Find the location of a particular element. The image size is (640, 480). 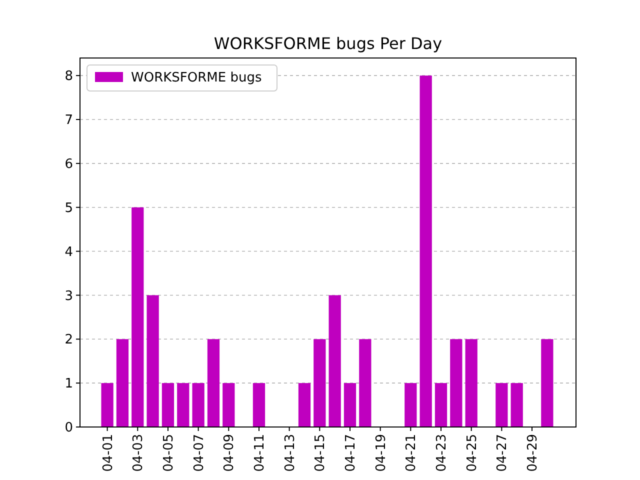

y-tick-label: 1 is located at coordinates (68, 384).